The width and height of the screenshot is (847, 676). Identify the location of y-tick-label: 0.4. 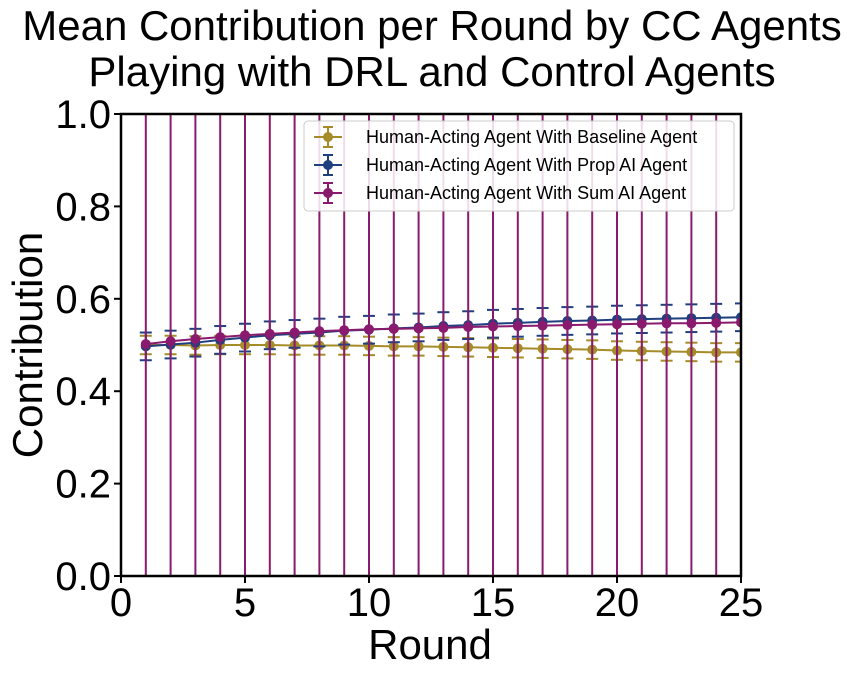
(83, 392).